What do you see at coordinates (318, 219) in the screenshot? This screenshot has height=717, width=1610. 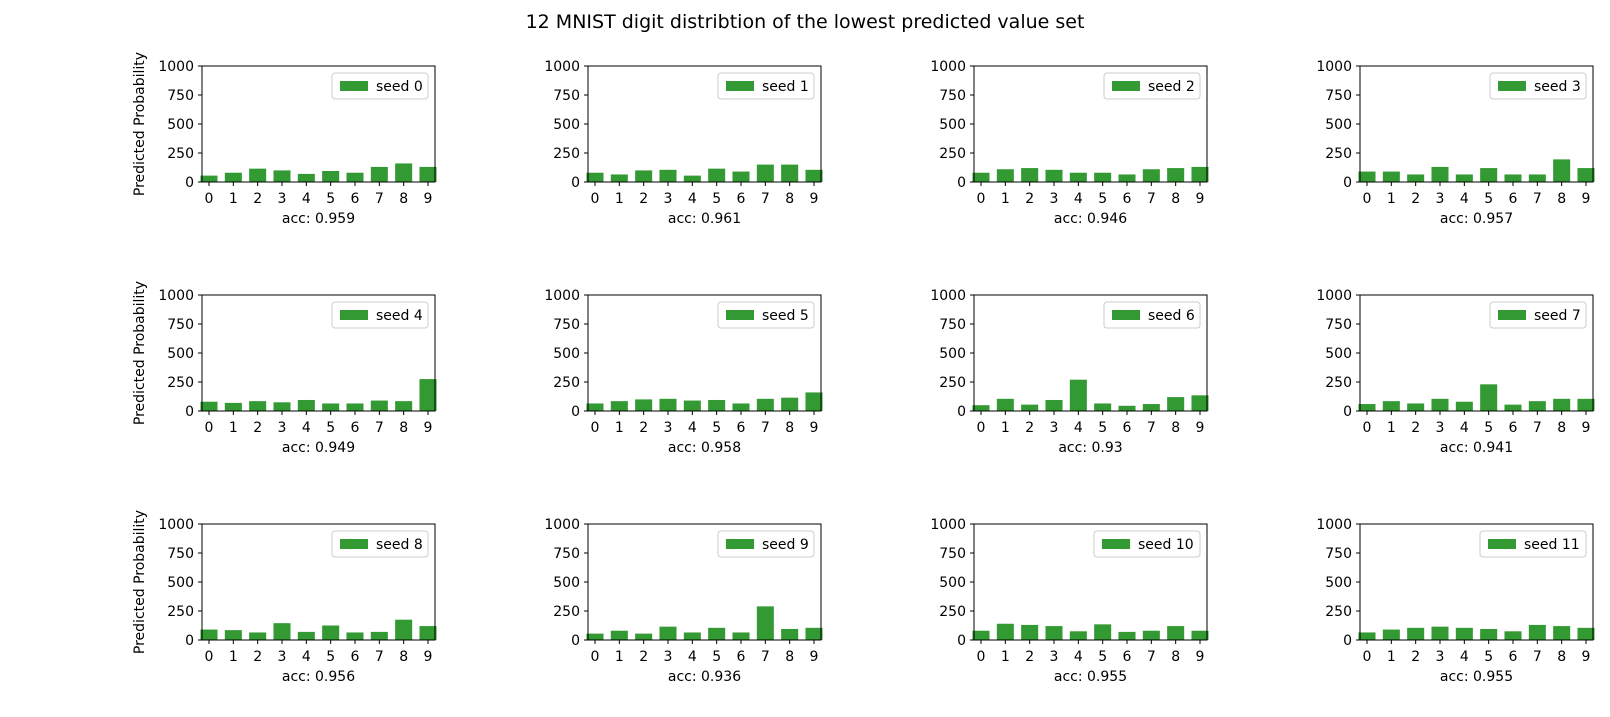 I see `x-axis-label: acc: 0.959` at bounding box center [318, 219].